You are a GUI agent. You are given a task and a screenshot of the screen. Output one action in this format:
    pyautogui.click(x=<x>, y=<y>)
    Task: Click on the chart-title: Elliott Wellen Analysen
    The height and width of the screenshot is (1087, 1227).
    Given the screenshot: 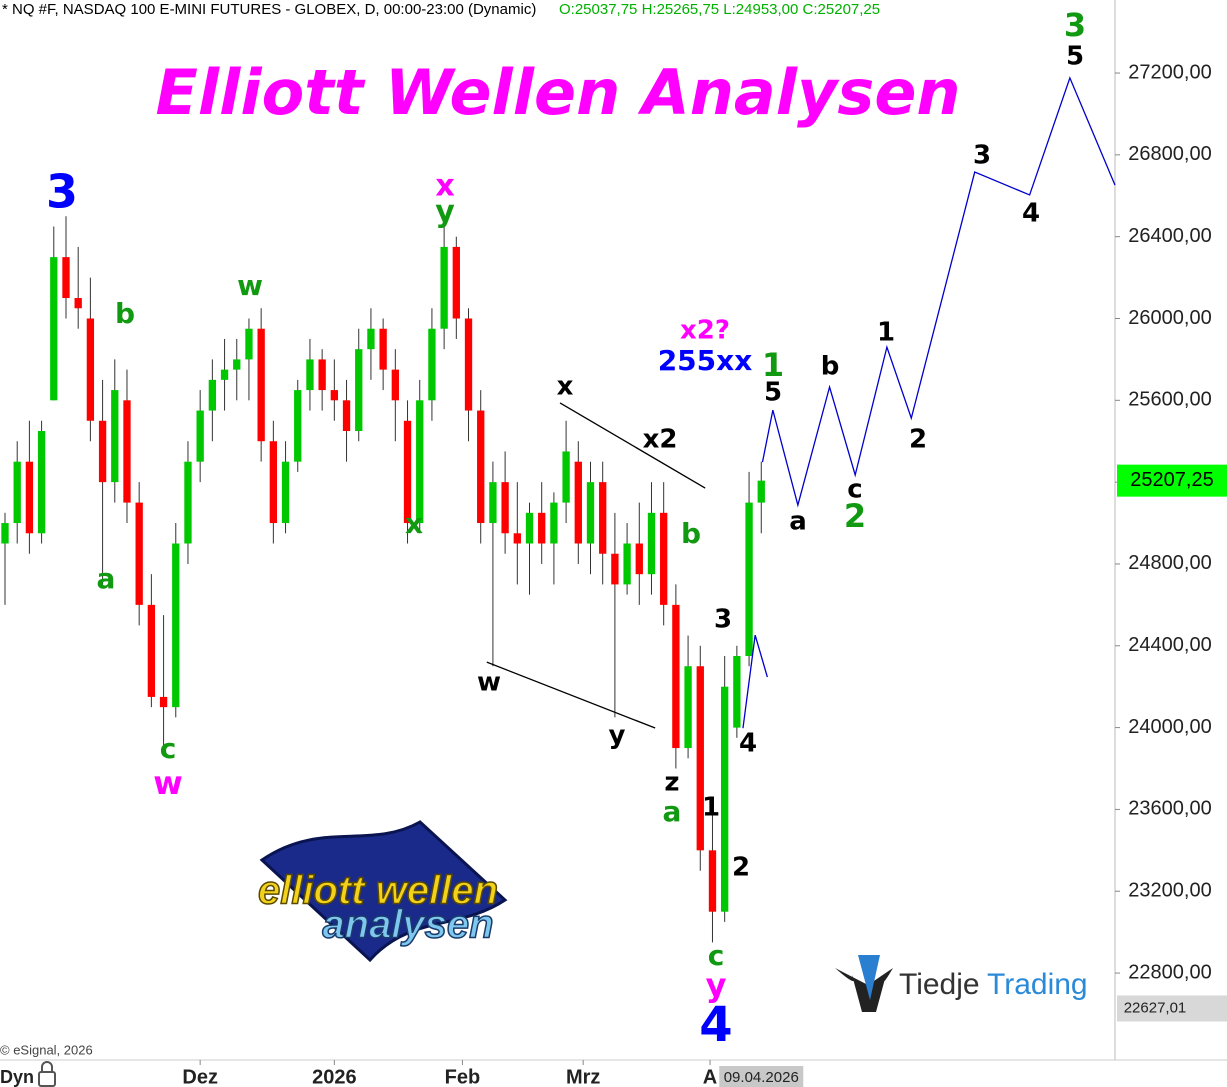 What is the action you would take?
    pyautogui.click(x=557, y=92)
    